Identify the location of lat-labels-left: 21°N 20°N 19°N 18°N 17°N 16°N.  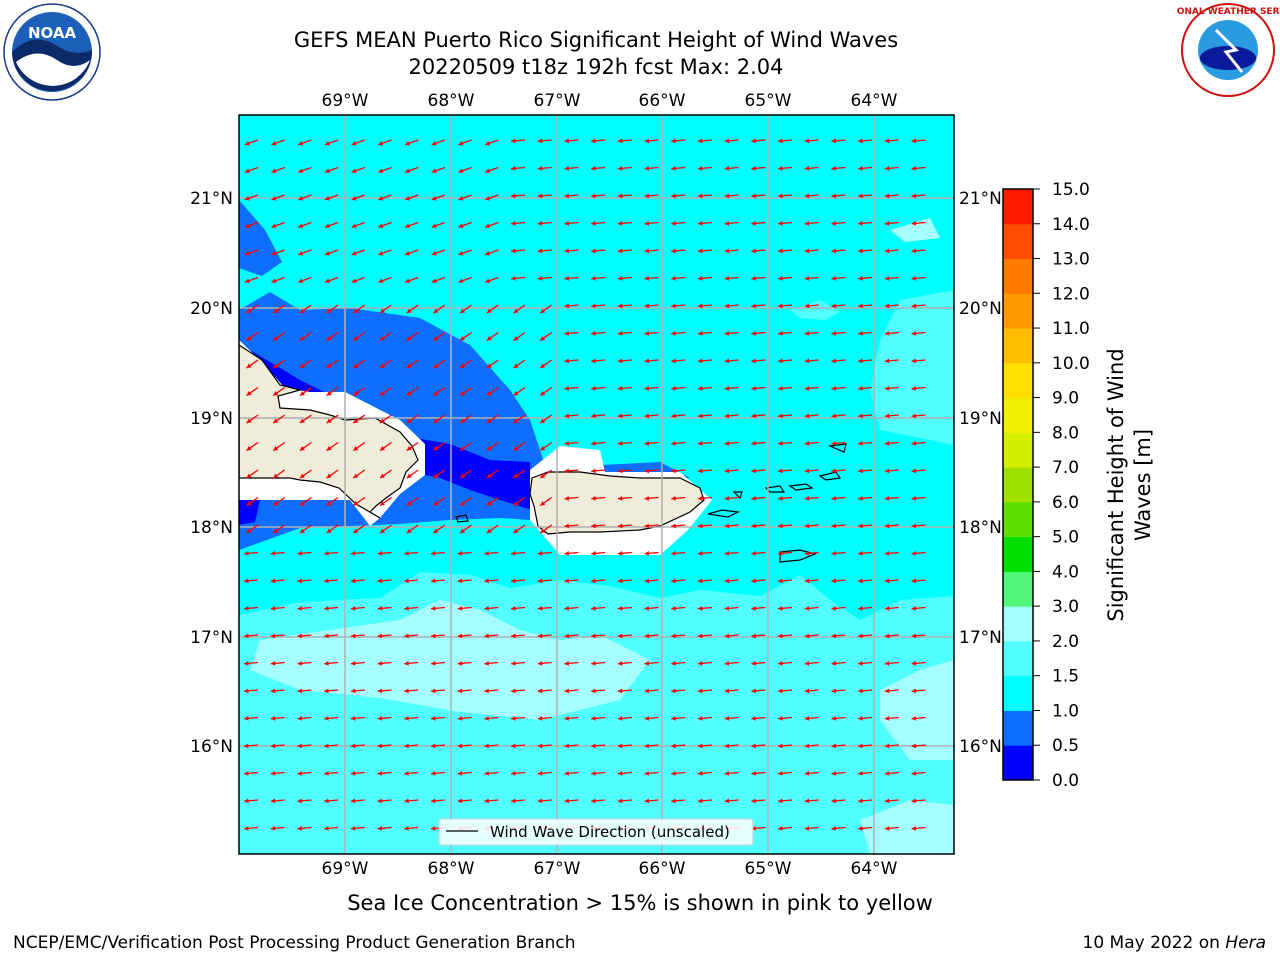
(211, 473).